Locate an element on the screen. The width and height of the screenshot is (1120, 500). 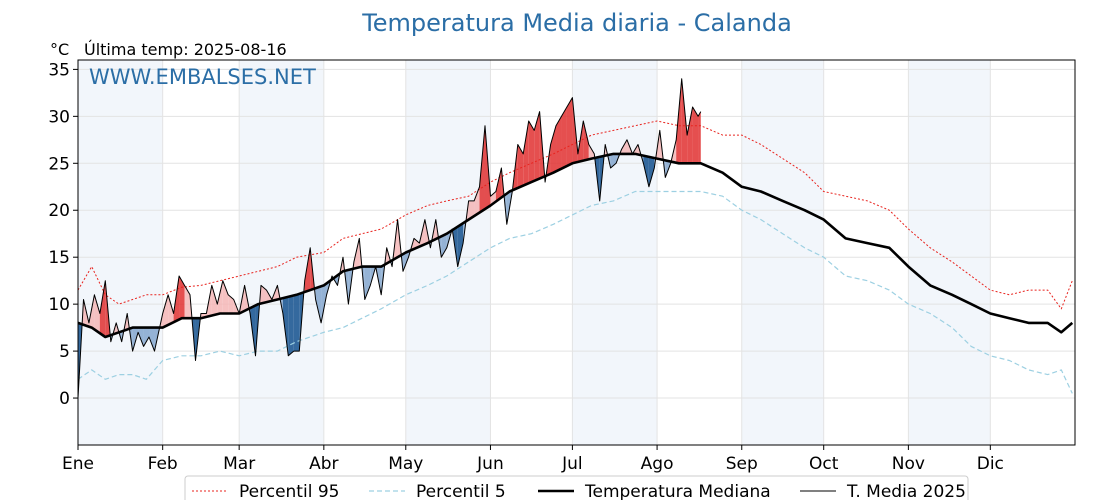
y-tick-label: 35 is located at coordinates (59, 70).